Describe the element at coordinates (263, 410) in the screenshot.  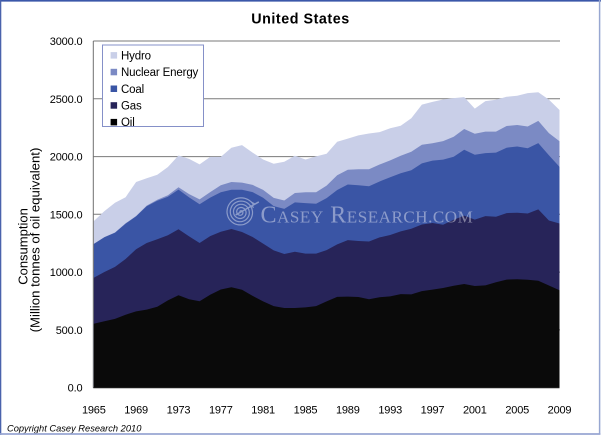
I see `svg-text: 1981` at that location.